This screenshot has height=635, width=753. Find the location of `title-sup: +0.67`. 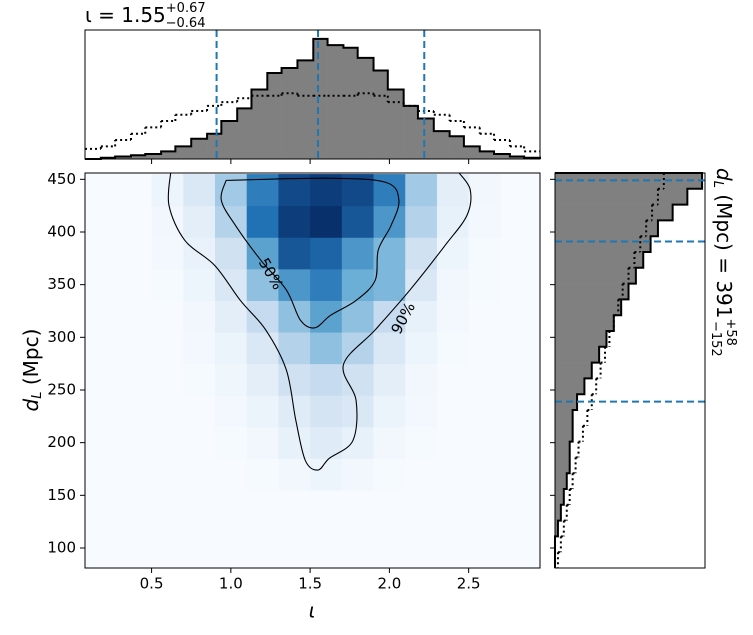

title-sup: +0.67 is located at coordinates (186, 8).